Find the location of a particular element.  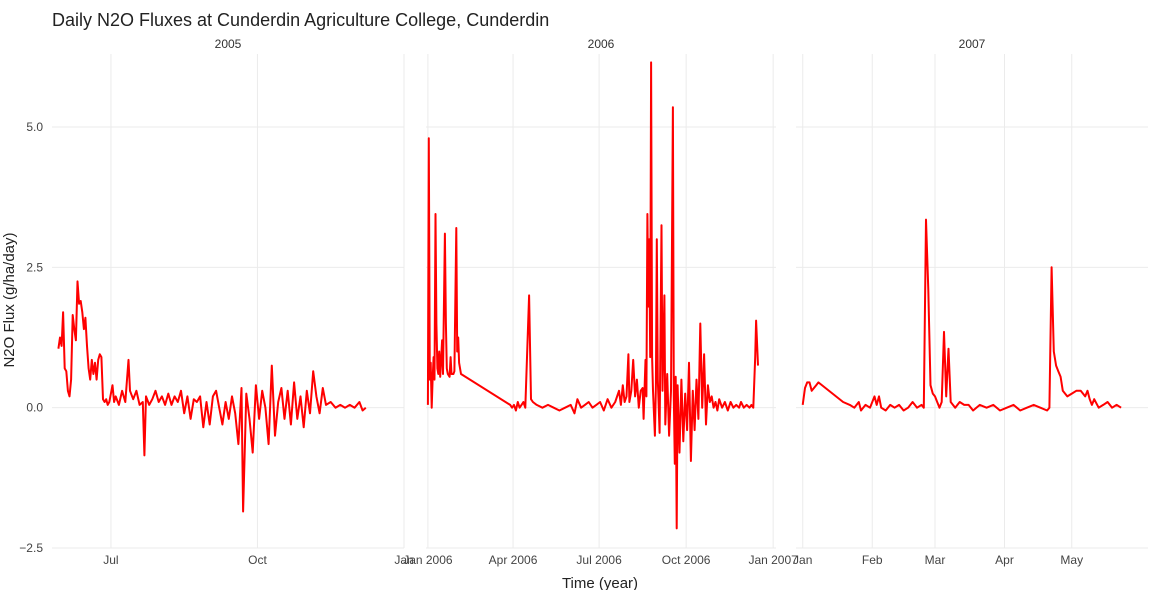

y-tick-label: −2.5 is located at coordinates (31, 548).